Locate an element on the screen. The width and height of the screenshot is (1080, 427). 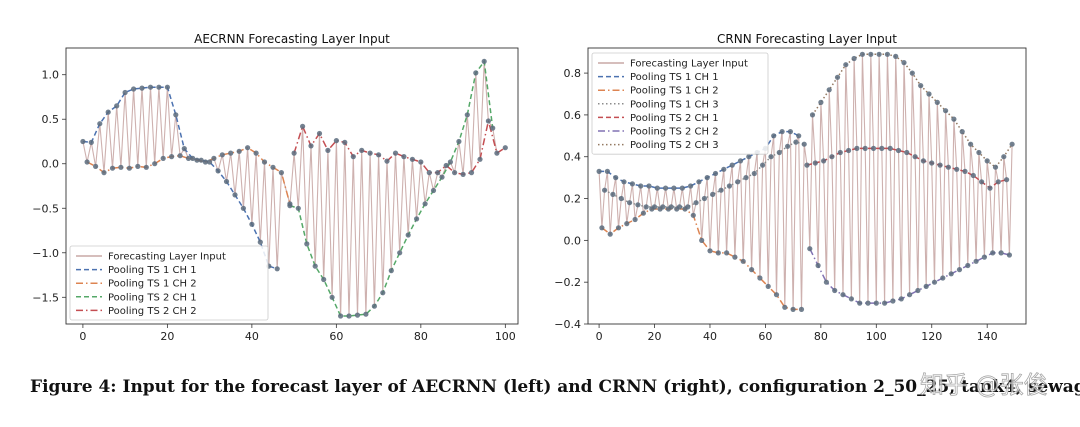
y-tick-label: −1.0 is located at coordinates (45, 253).